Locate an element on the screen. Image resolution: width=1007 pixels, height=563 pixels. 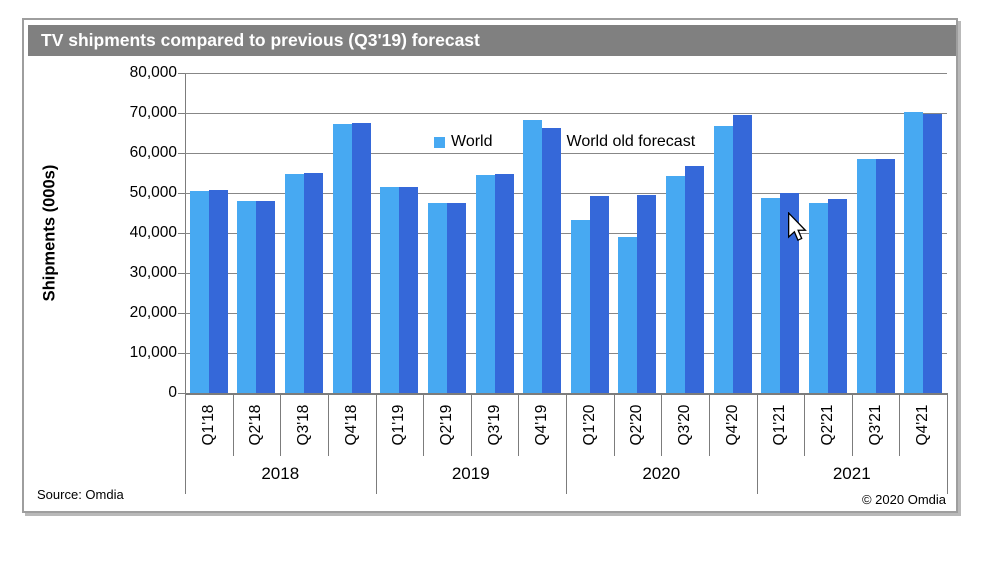
x-tick-label-cell: Q3'18 is located at coordinates (304, 425).